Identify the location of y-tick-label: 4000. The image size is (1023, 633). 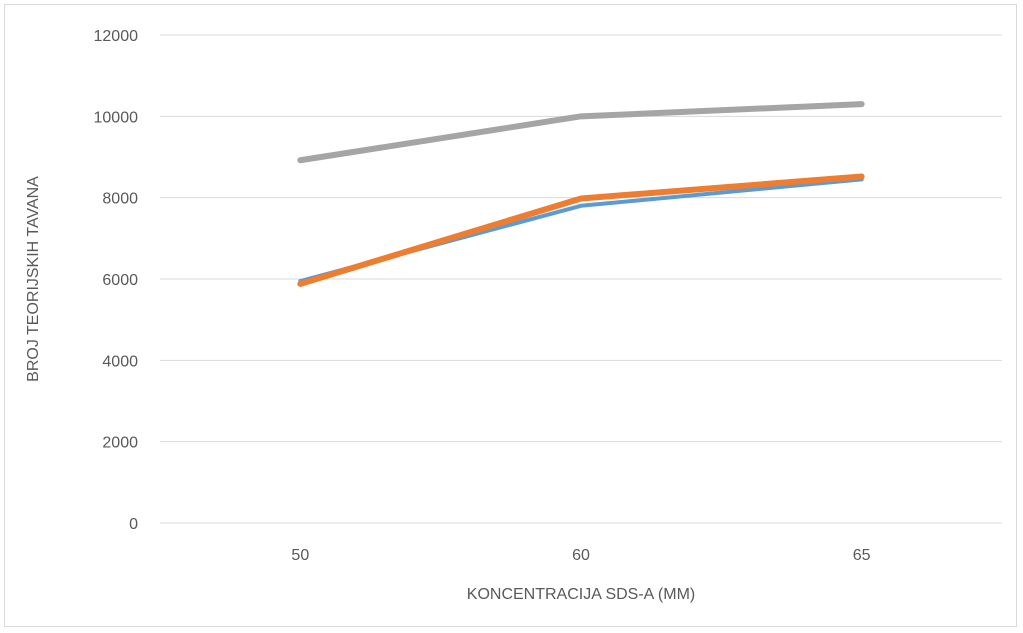
(120, 361).